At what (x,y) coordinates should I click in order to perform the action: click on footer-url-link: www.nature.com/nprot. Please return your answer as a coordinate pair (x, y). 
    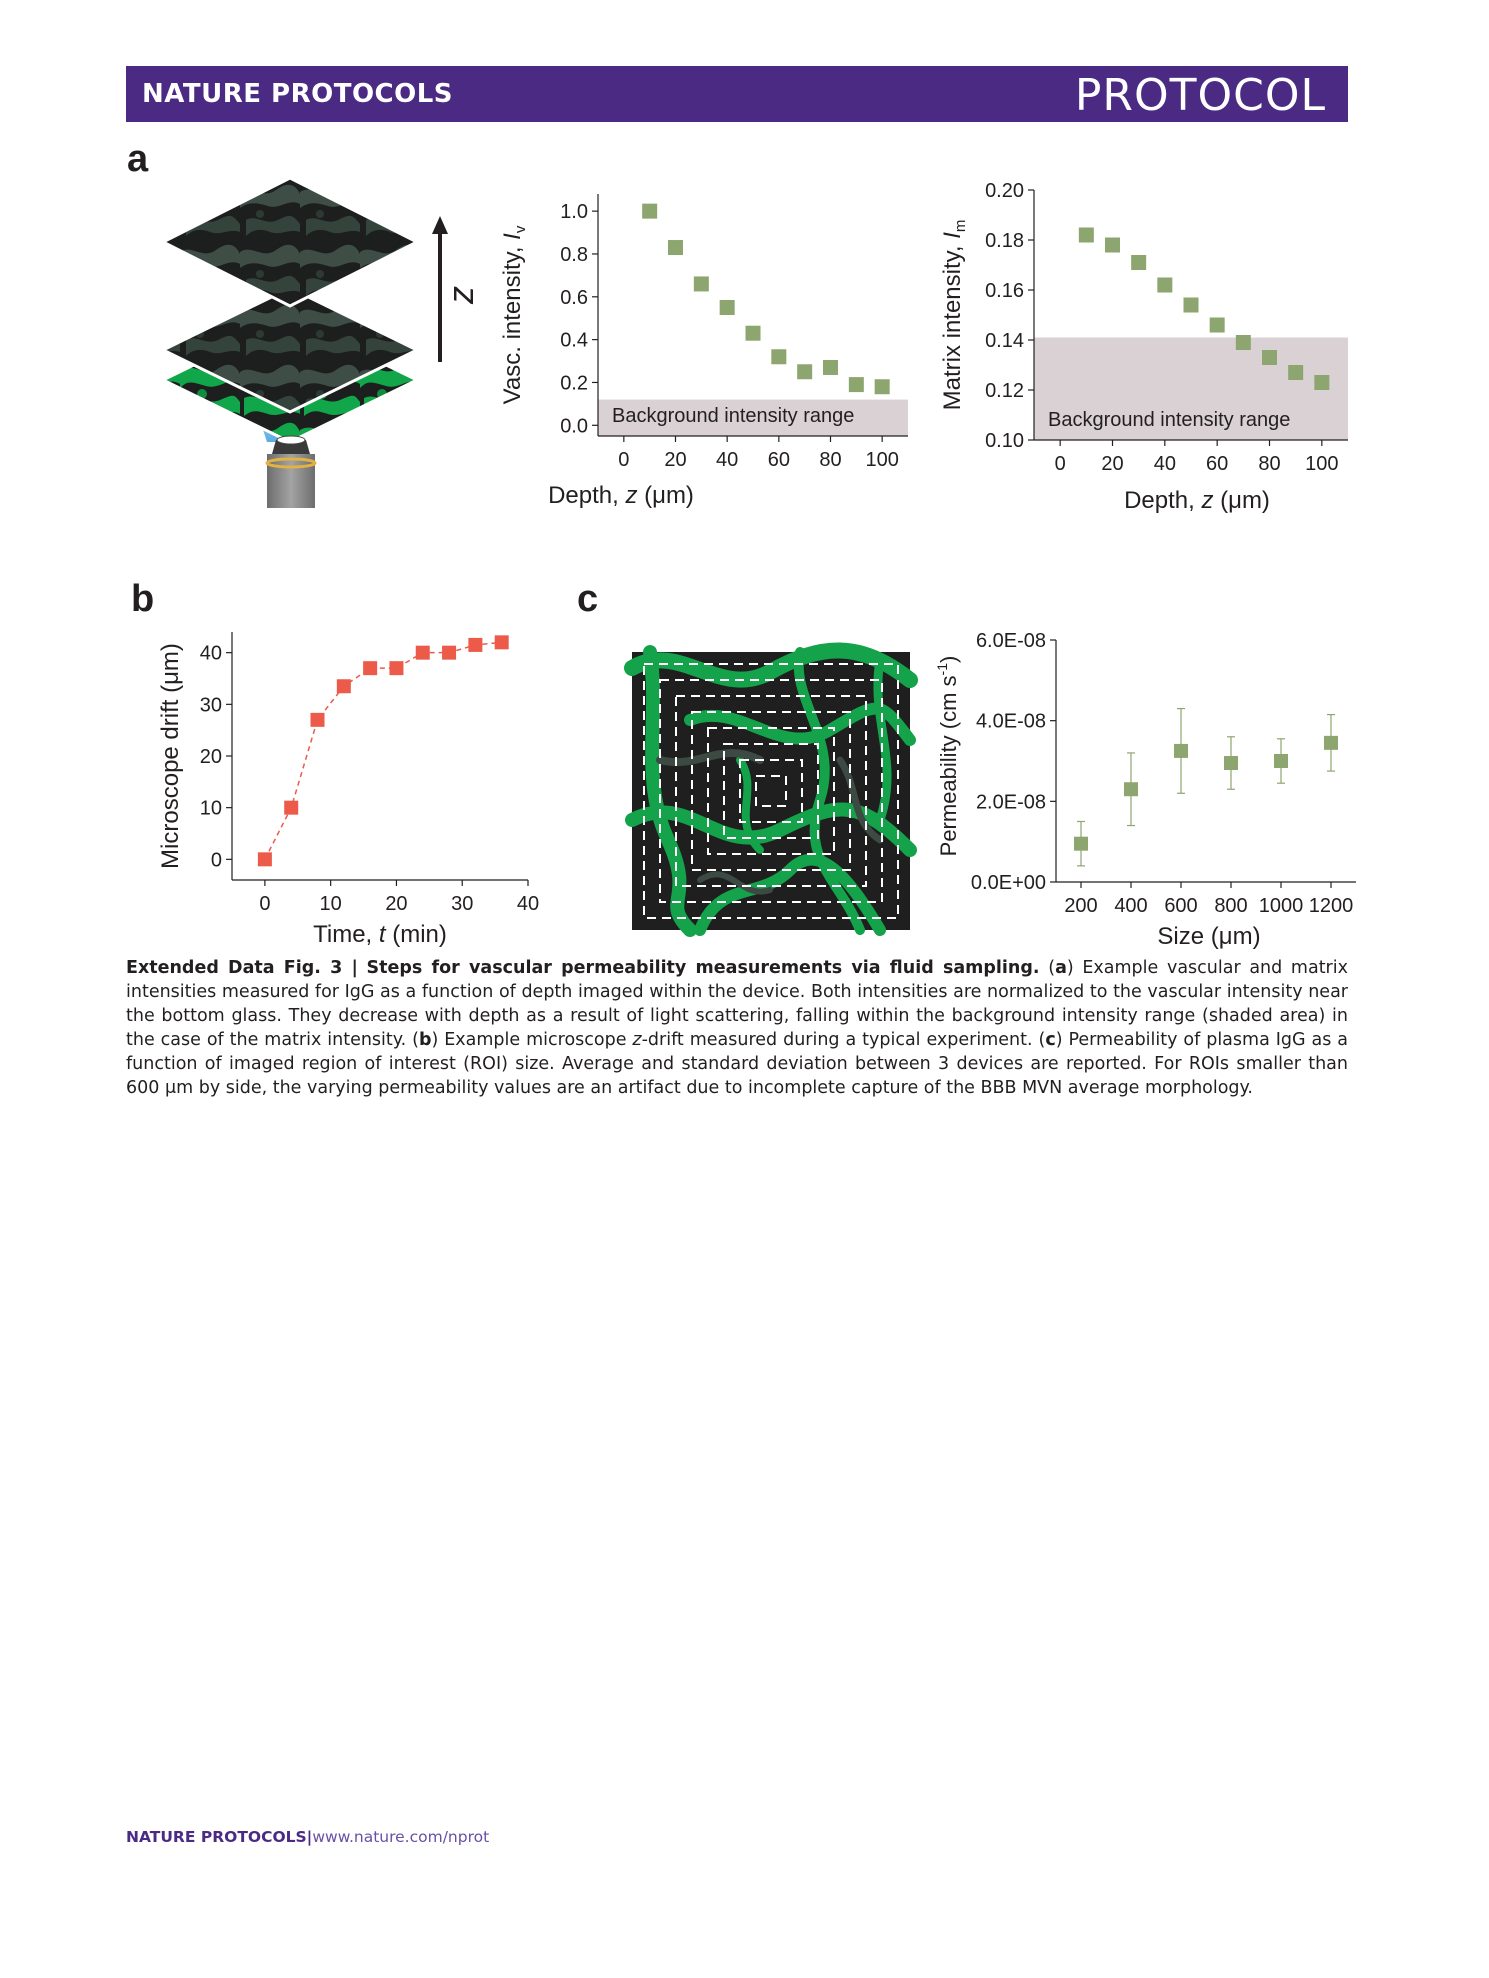
    Looking at the image, I should click on (401, 1837).